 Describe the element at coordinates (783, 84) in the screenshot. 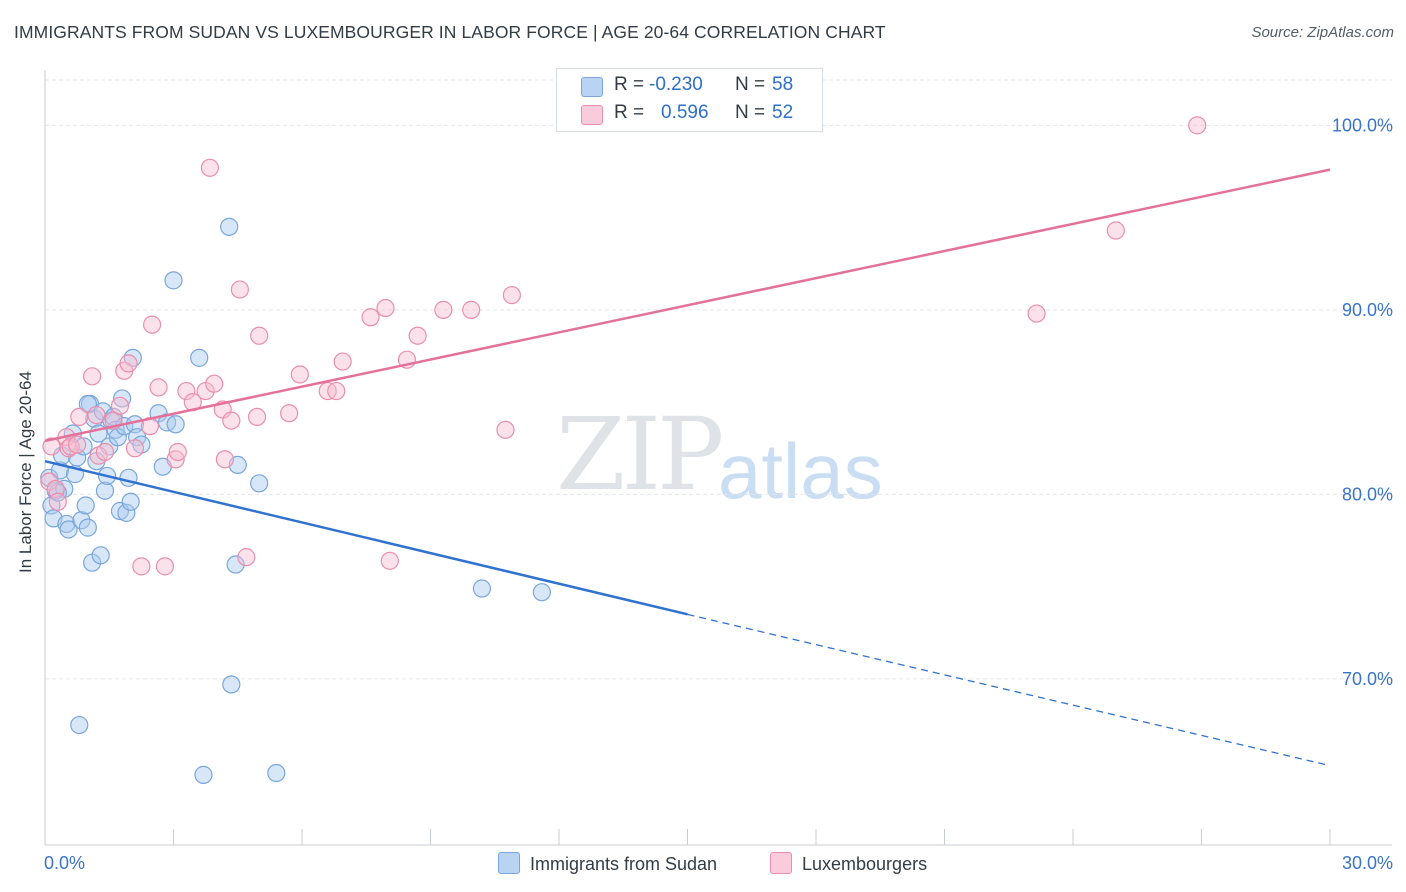

I see `legend-n-value: 58` at that location.